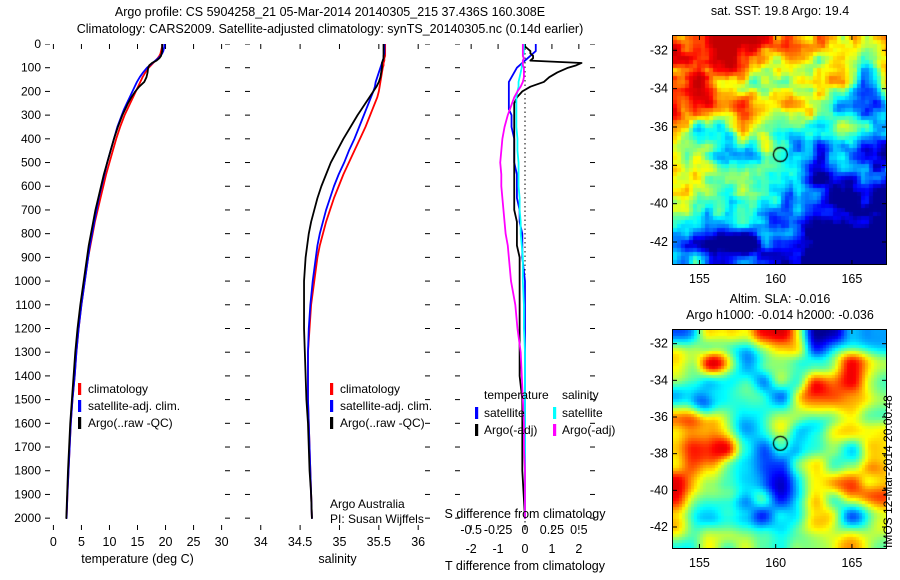  What do you see at coordinates (27, 281) in the screenshot?
I see `depth-tick-1000: 1000` at bounding box center [27, 281].